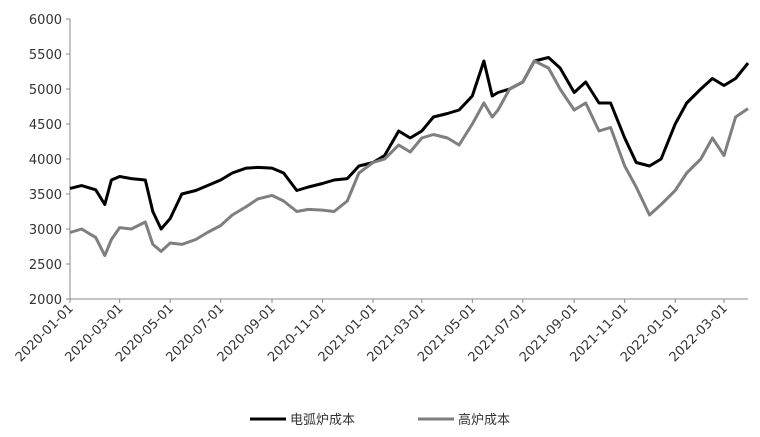 The width and height of the screenshot is (760, 437). What do you see at coordinates (45, 90) in the screenshot?
I see `y-tick-label: 5000` at bounding box center [45, 90].